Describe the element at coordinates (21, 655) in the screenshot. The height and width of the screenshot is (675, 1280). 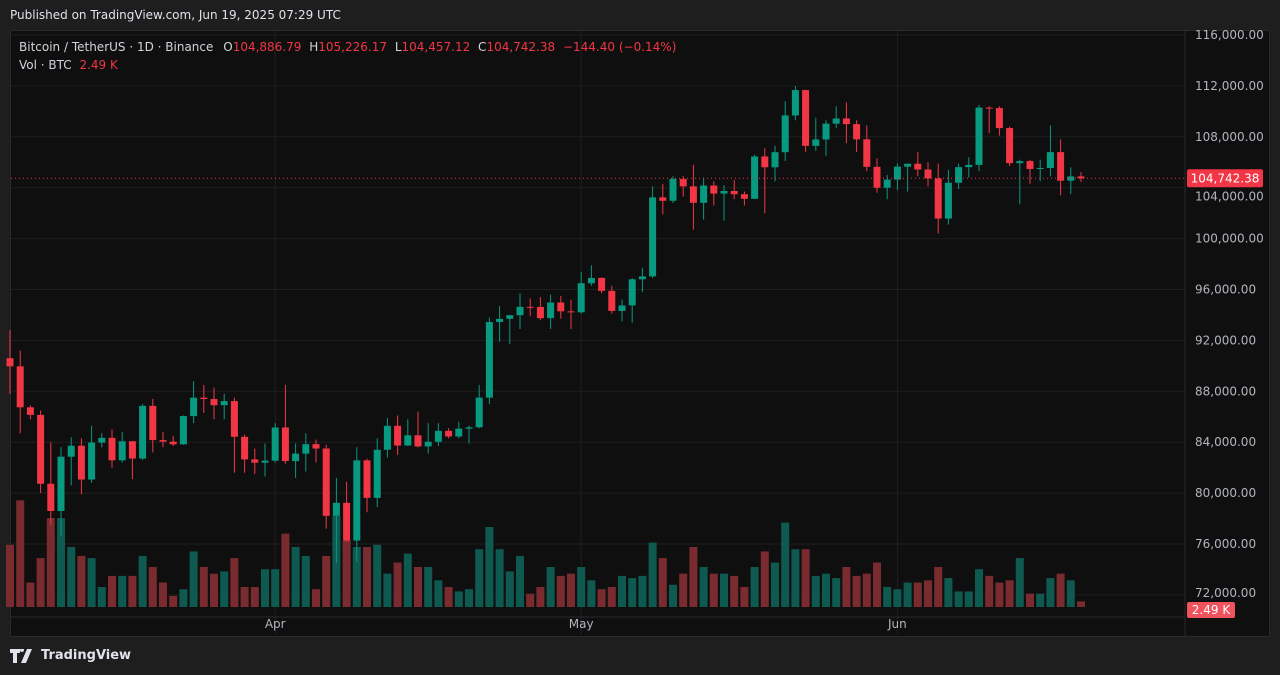
I see `tradingview-logo-icon` at that location.